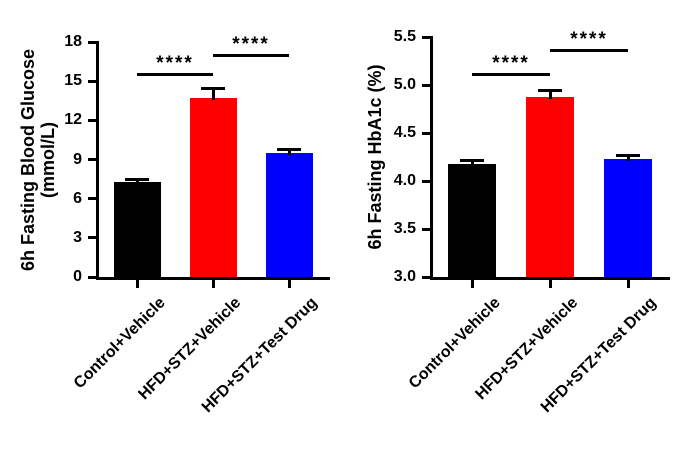 The height and width of the screenshot is (462, 678). What do you see at coordinates (404, 36) in the screenshot?
I see `y-tick-label: 5.5` at bounding box center [404, 36].